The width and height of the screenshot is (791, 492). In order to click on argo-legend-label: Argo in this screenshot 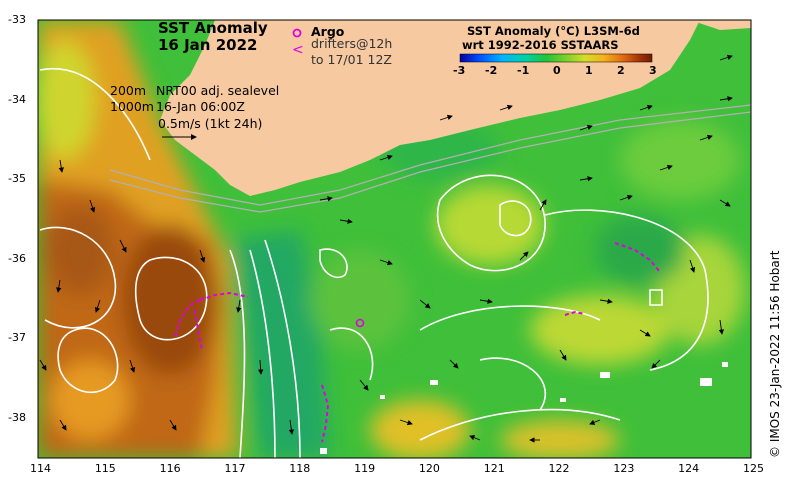, I will do `click(328, 31)`.